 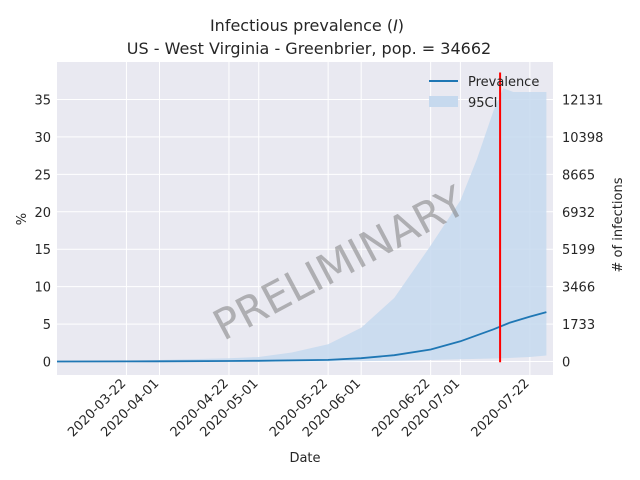 What do you see at coordinates (42, 138) in the screenshot?
I see `y-tick-label-left: 30` at bounding box center [42, 138].